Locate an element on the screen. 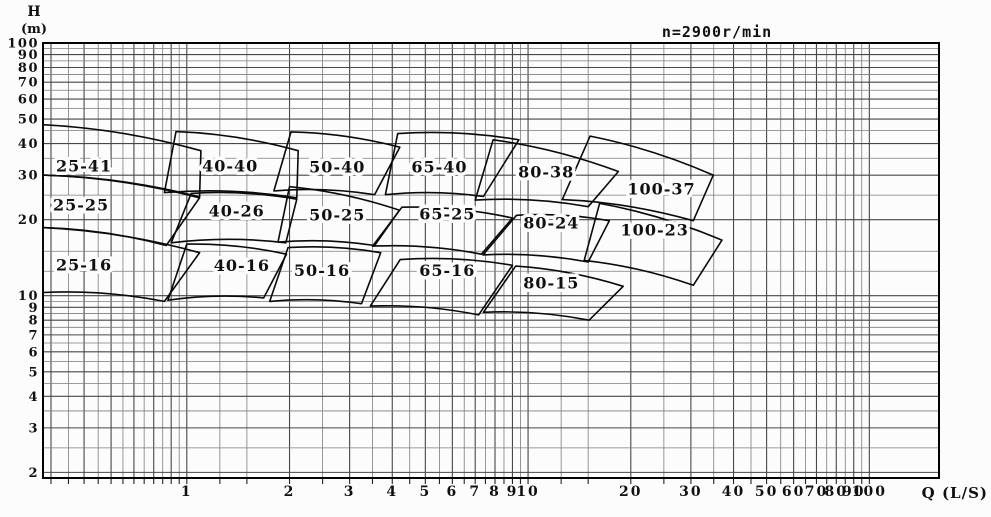 The image size is (991, 517). region-label-100-37: 100-37 is located at coordinates (661, 189).